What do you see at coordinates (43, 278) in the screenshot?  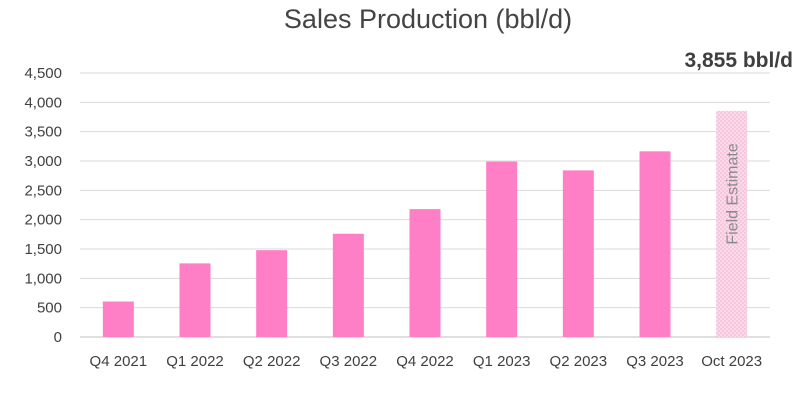 I see `y-tick-label: 1,000` at bounding box center [43, 278].